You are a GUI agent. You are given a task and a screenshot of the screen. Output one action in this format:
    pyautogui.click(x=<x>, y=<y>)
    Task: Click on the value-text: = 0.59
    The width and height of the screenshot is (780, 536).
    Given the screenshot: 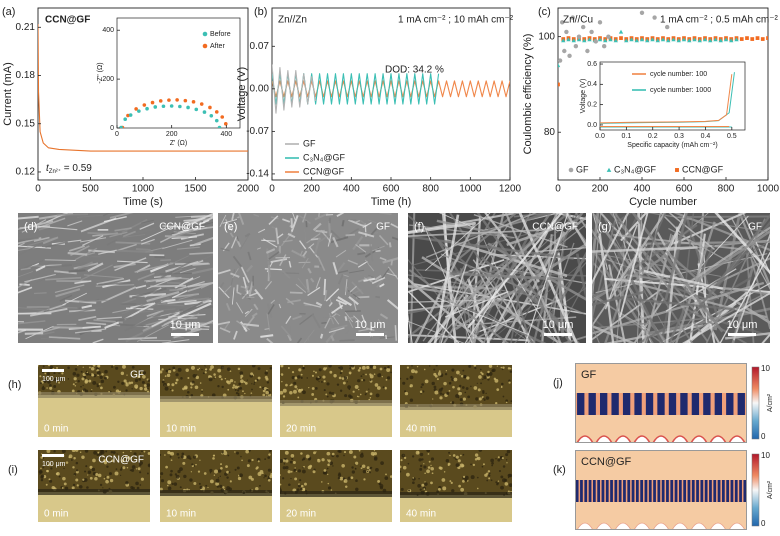 What is the action you would take?
    pyautogui.click(x=76, y=168)
    